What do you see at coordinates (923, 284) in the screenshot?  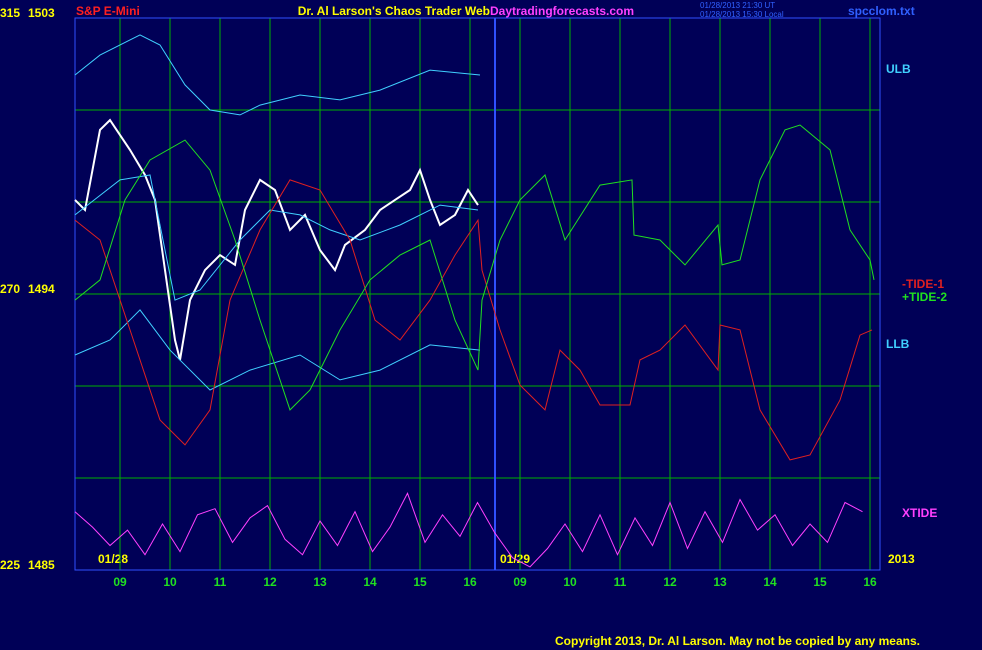 I see `legend-label: -TIDE-1` at bounding box center [923, 284].